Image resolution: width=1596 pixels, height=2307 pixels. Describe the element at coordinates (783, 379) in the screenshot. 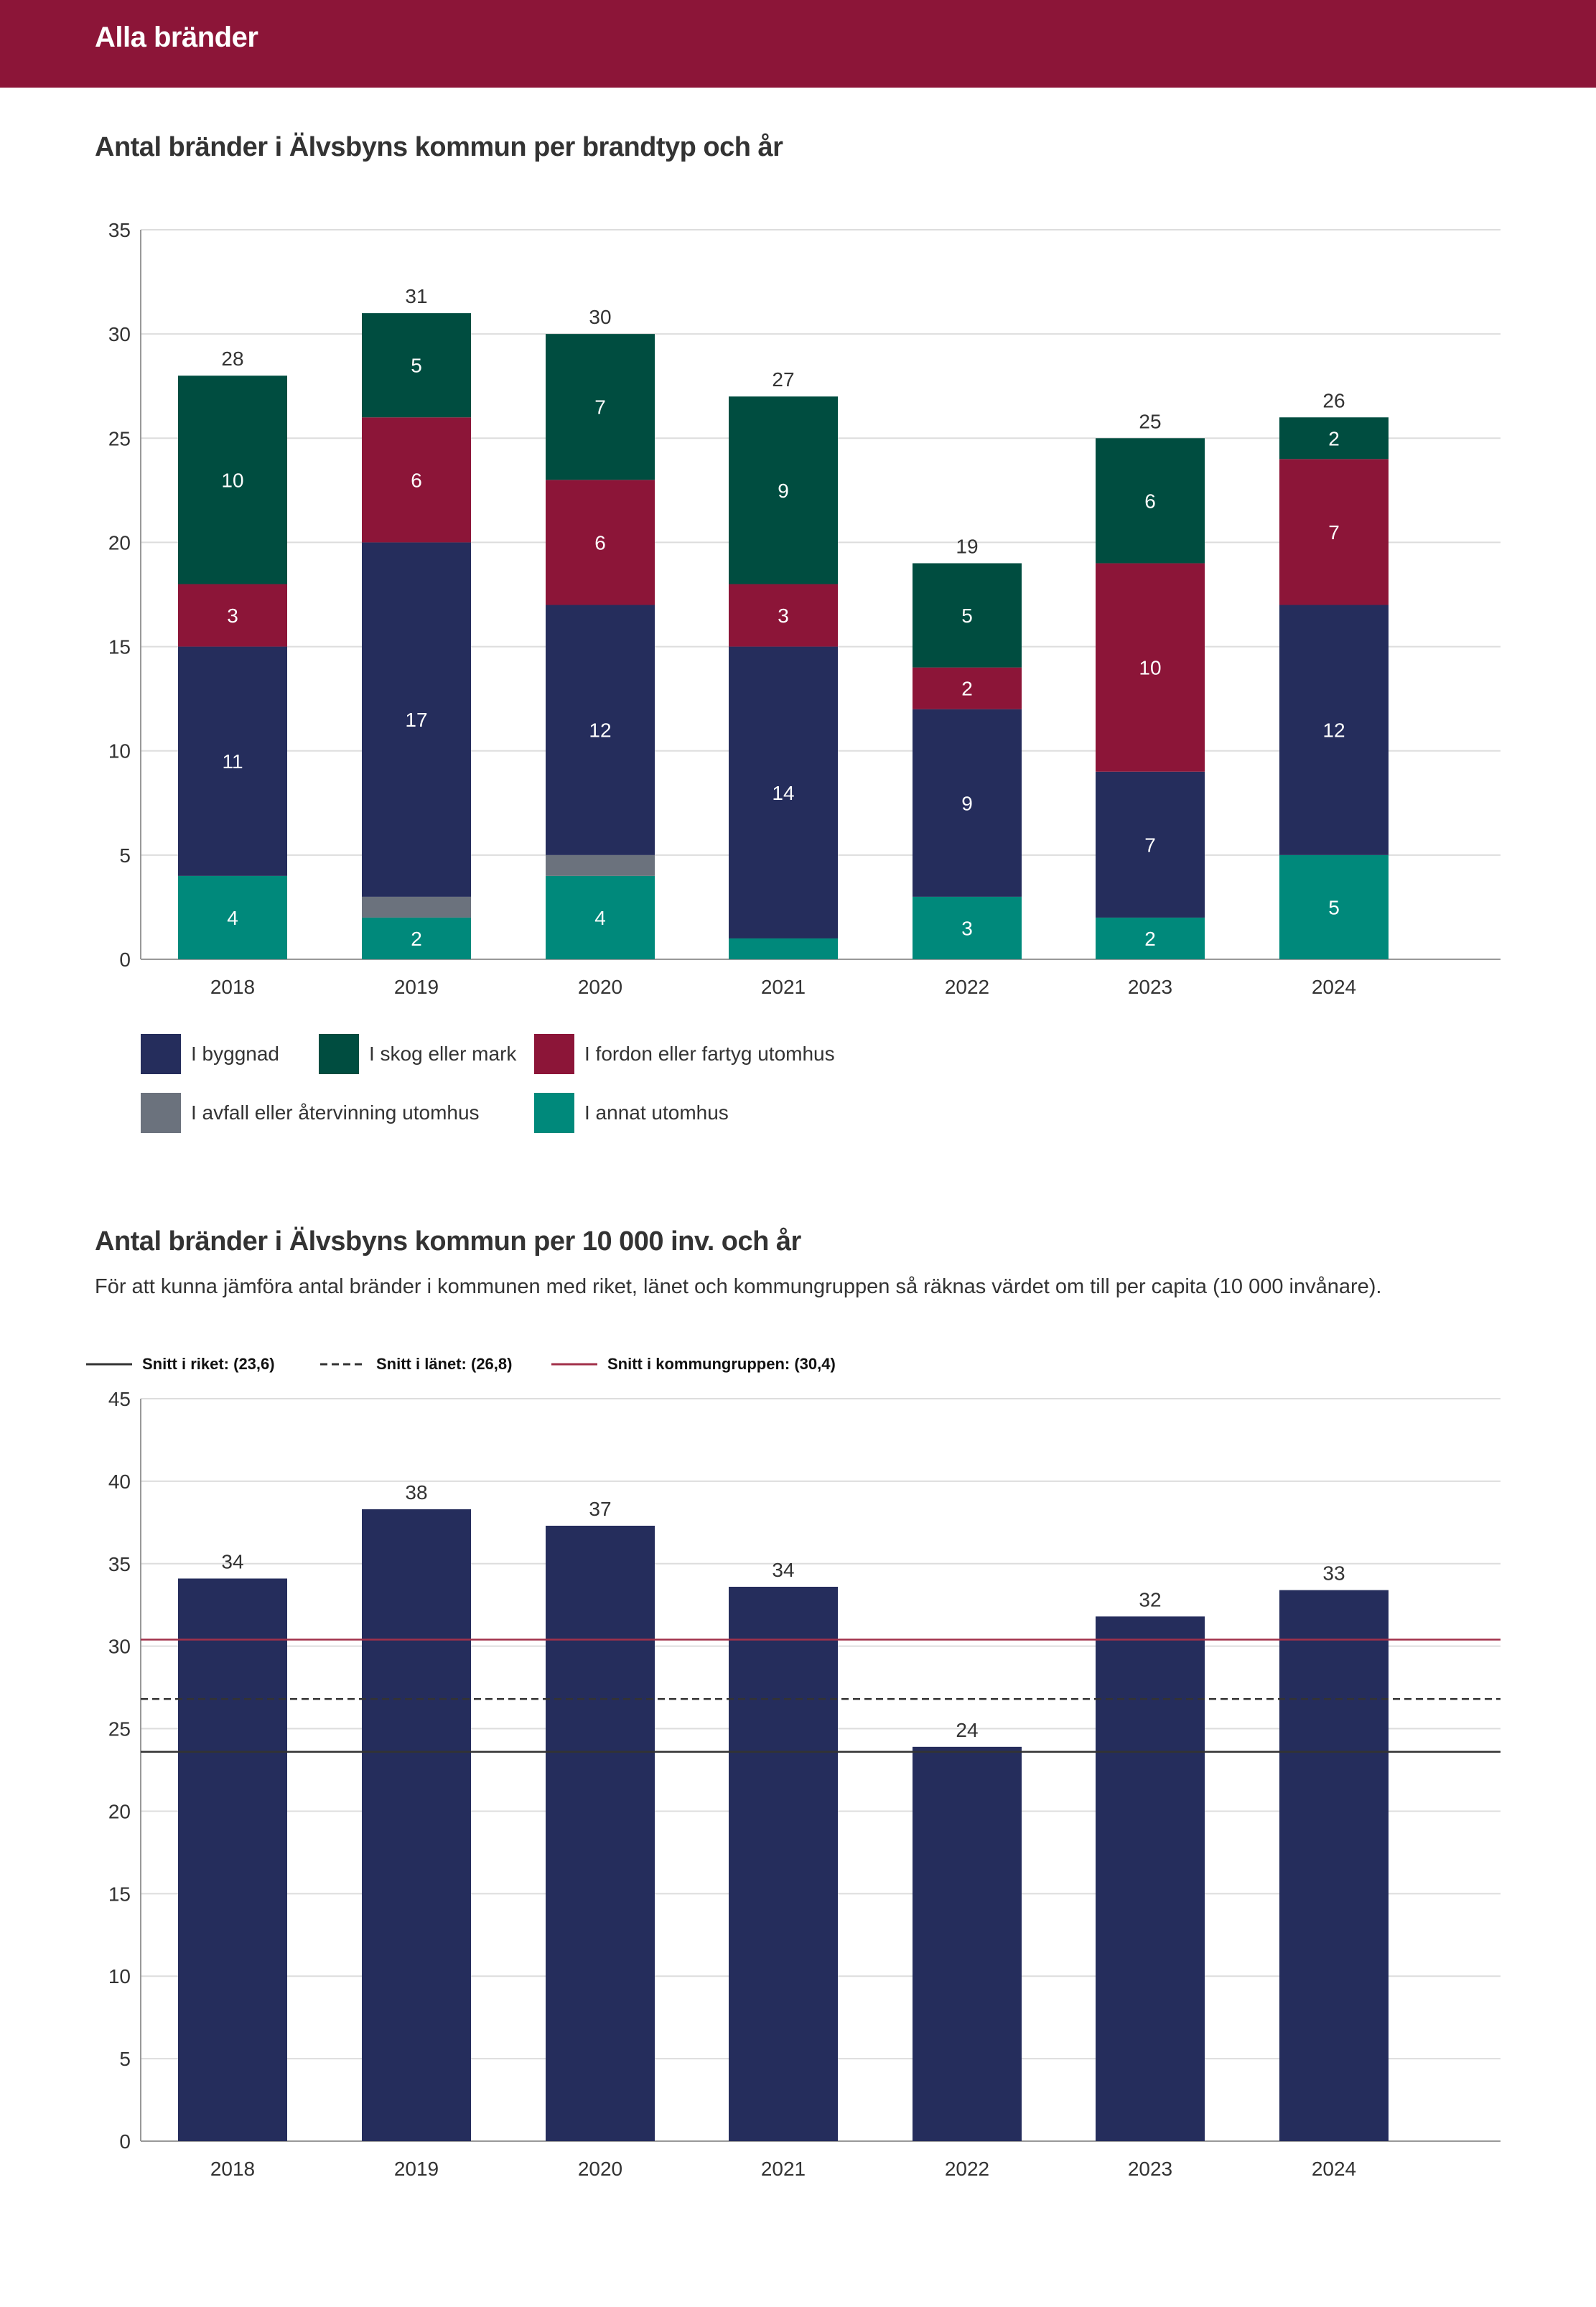

I see `bar-total-label: 27` at that location.